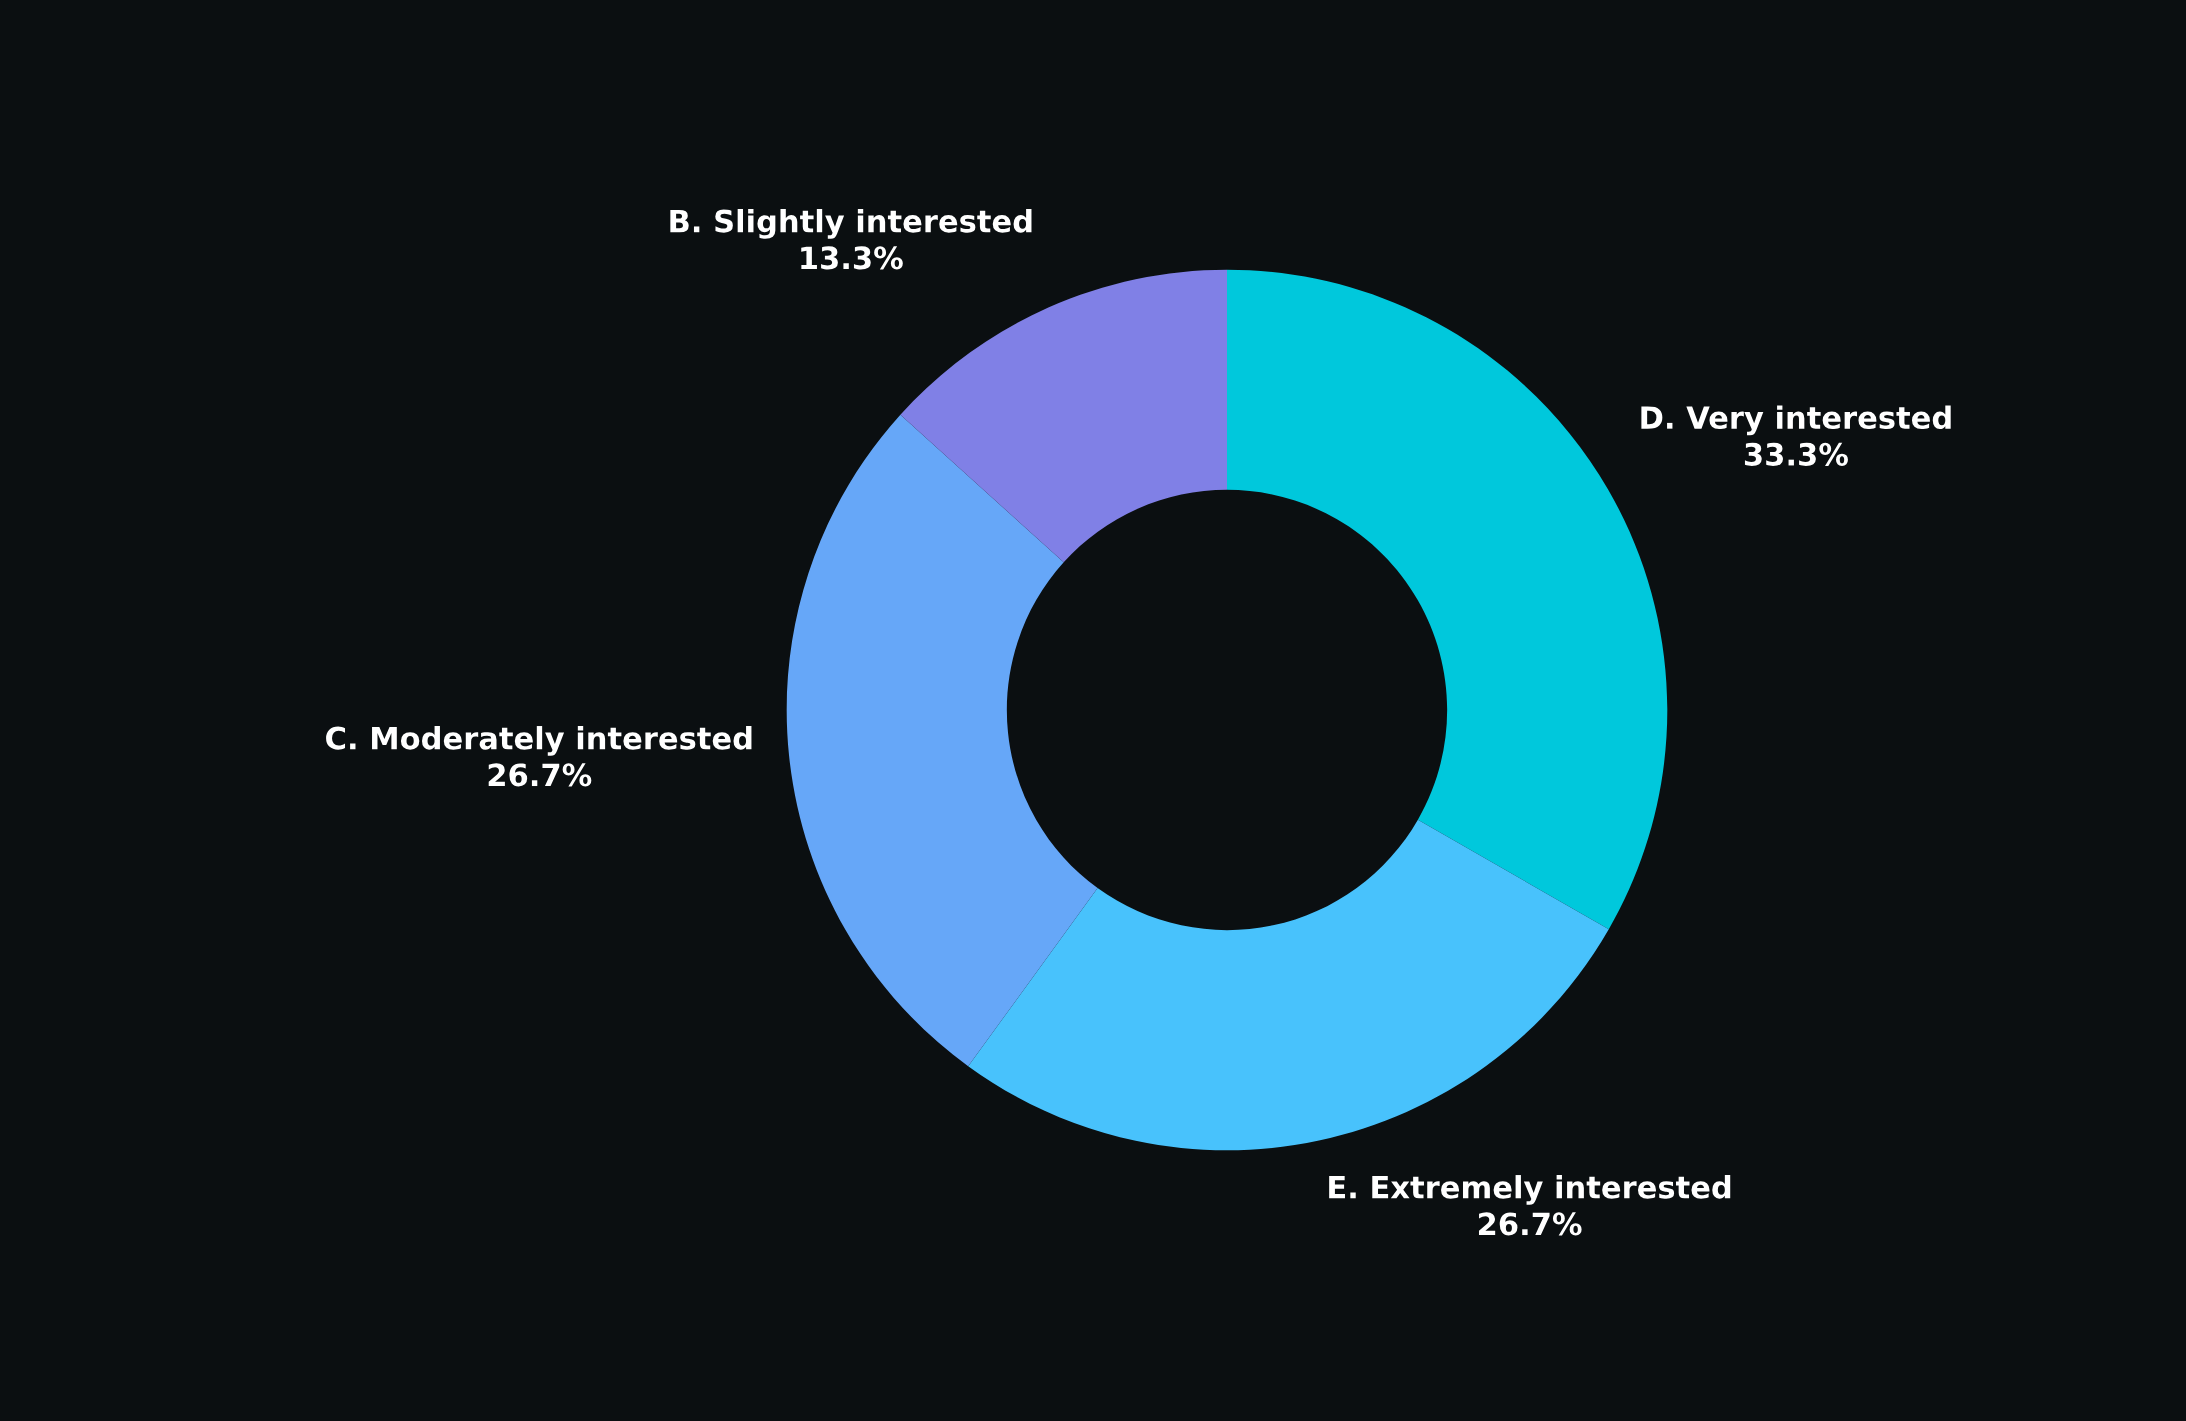  I want to click on data-label: 13.3%, so click(852, 258).